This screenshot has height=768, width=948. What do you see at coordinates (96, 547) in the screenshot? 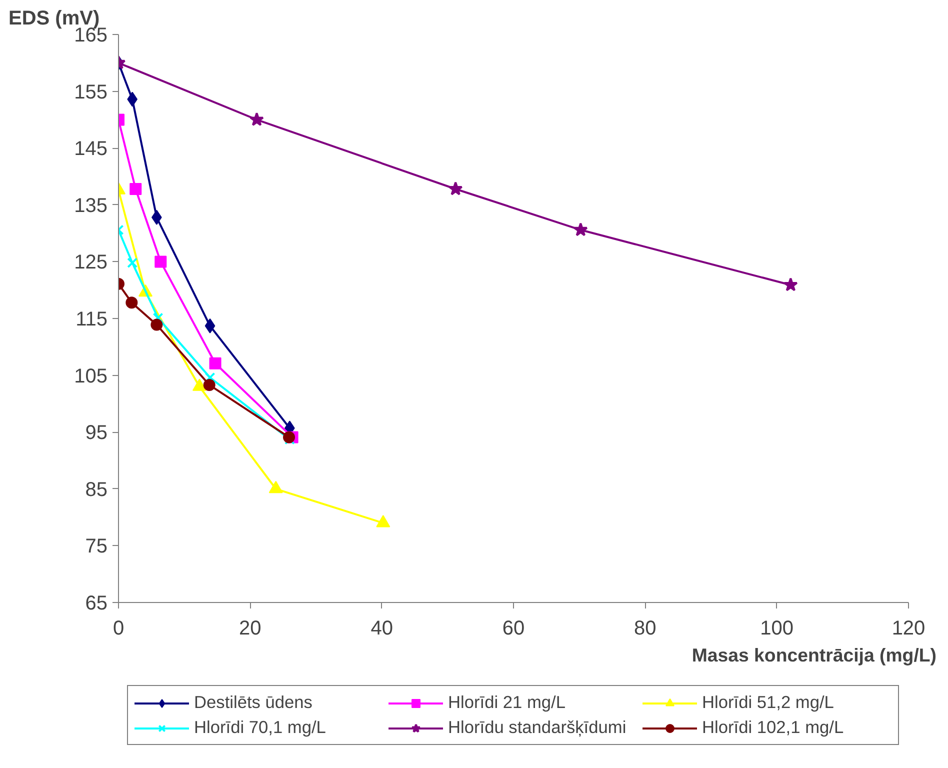
I see `y-tick-label: 75` at bounding box center [96, 547].